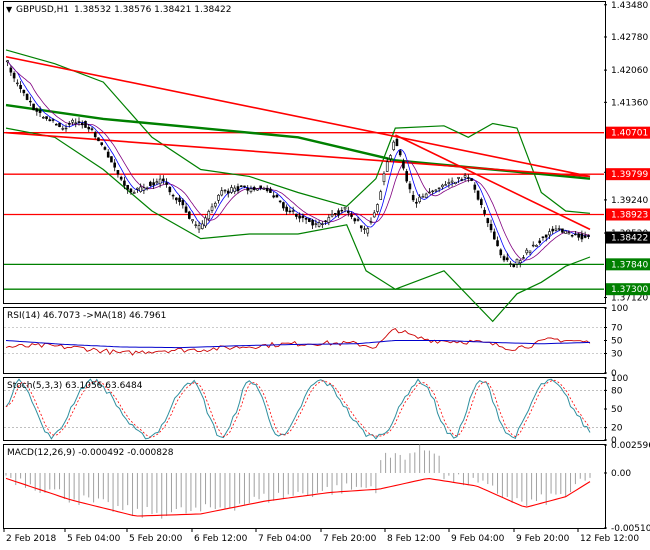  I want to click on price-level-label: 1.37300, so click(628, 289).